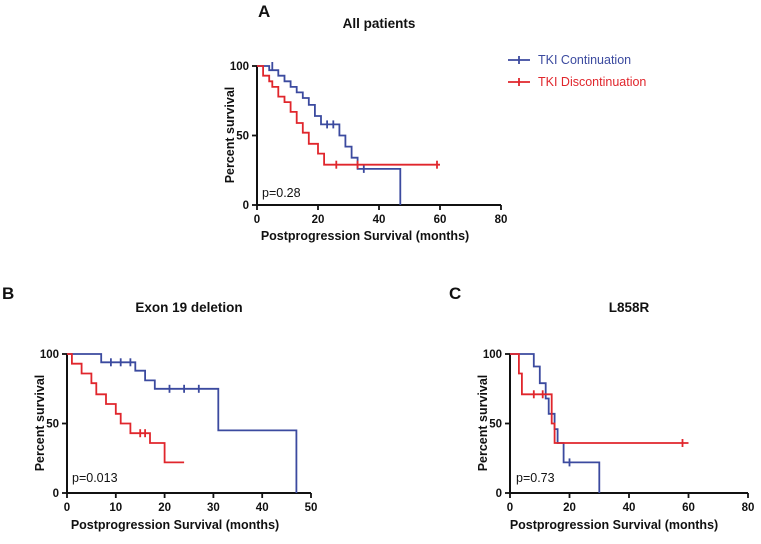  I want to click on svg-text: 10, so click(115, 508).